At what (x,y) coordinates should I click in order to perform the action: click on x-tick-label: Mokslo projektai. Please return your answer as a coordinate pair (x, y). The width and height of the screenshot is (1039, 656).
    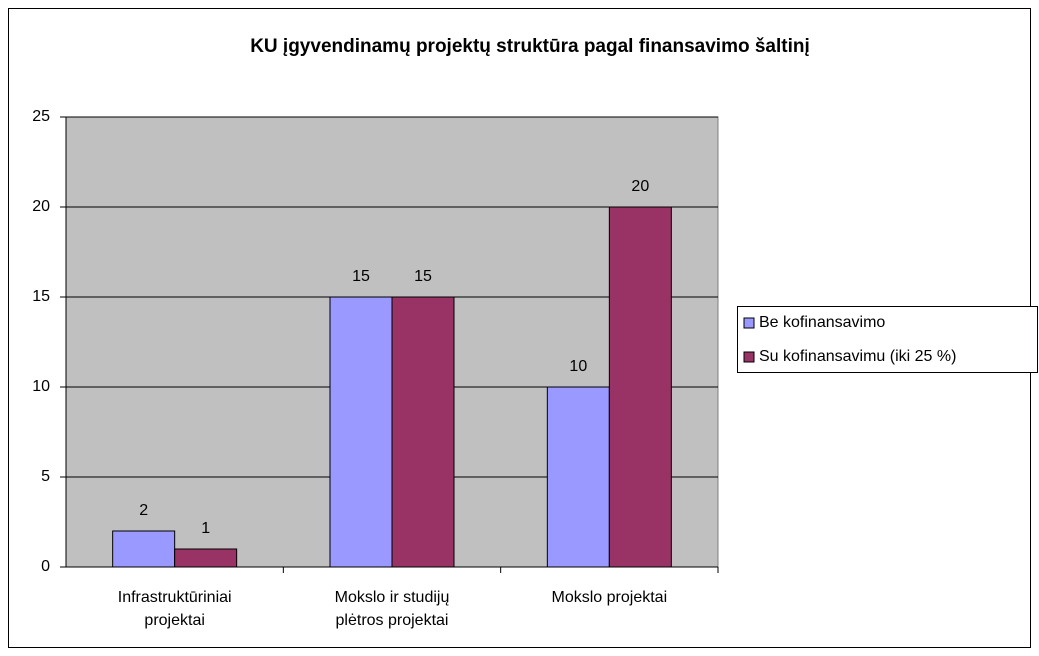
    Looking at the image, I should click on (610, 597).